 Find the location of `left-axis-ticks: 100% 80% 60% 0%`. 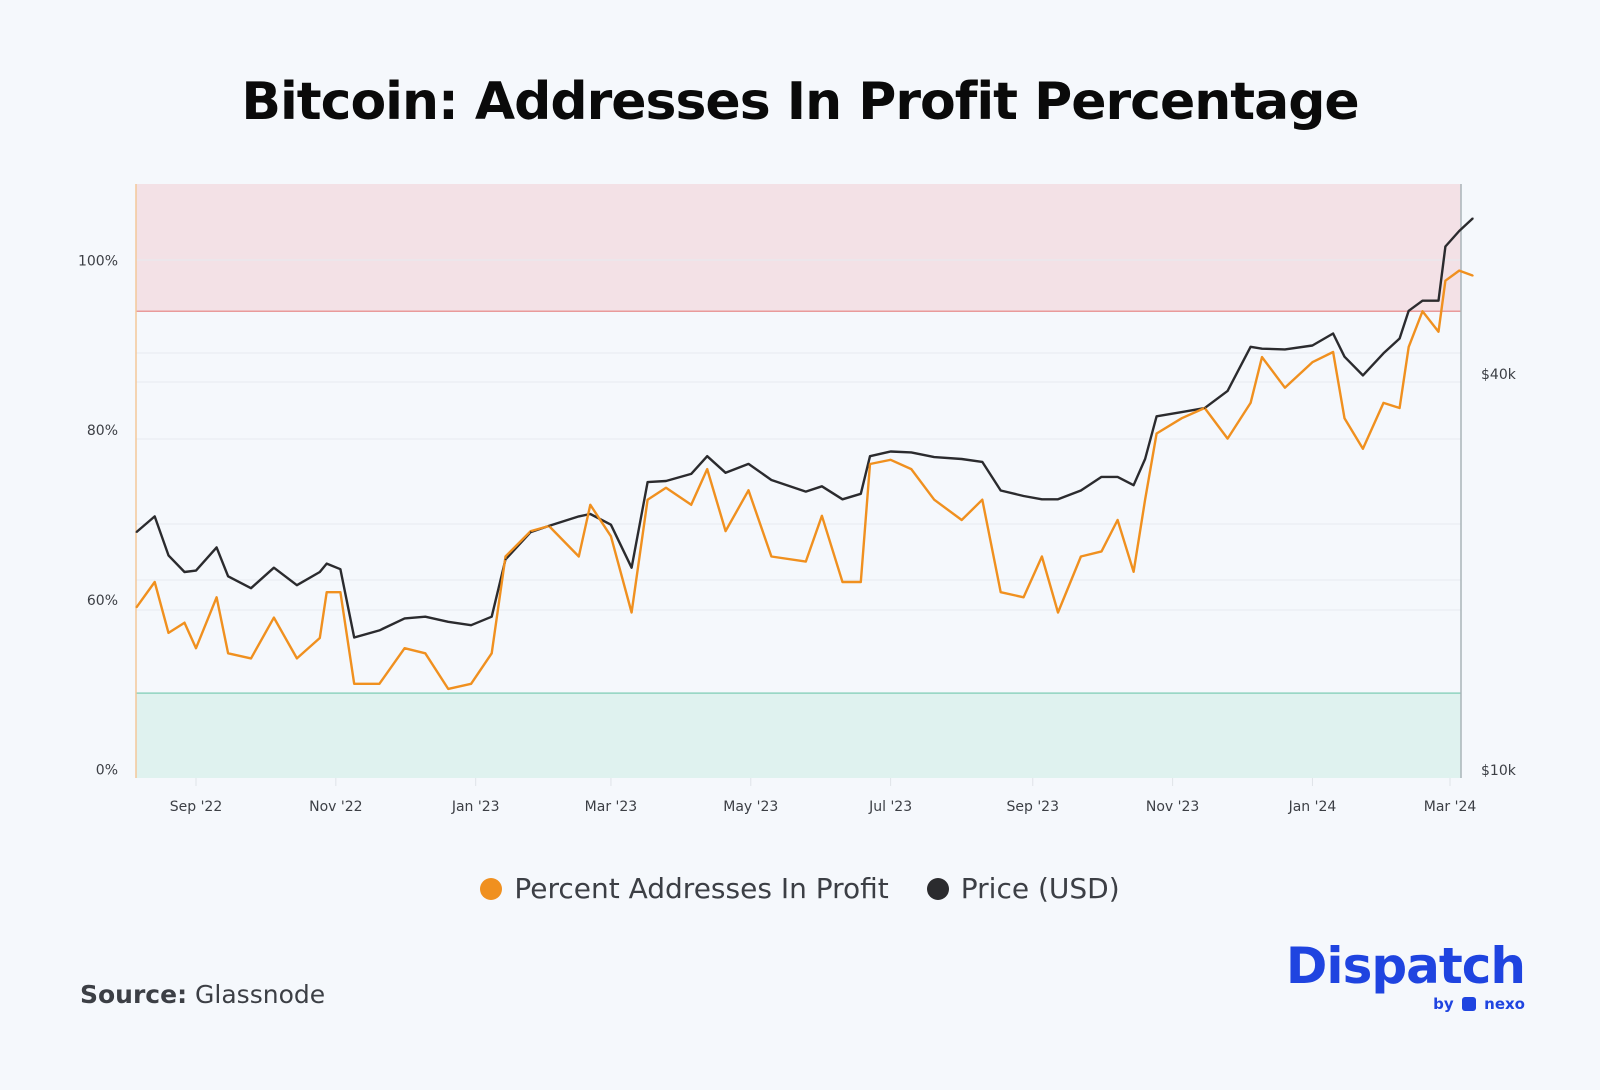

left-axis-ticks: 100% 80% 60% 0% is located at coordinates (98, 515).